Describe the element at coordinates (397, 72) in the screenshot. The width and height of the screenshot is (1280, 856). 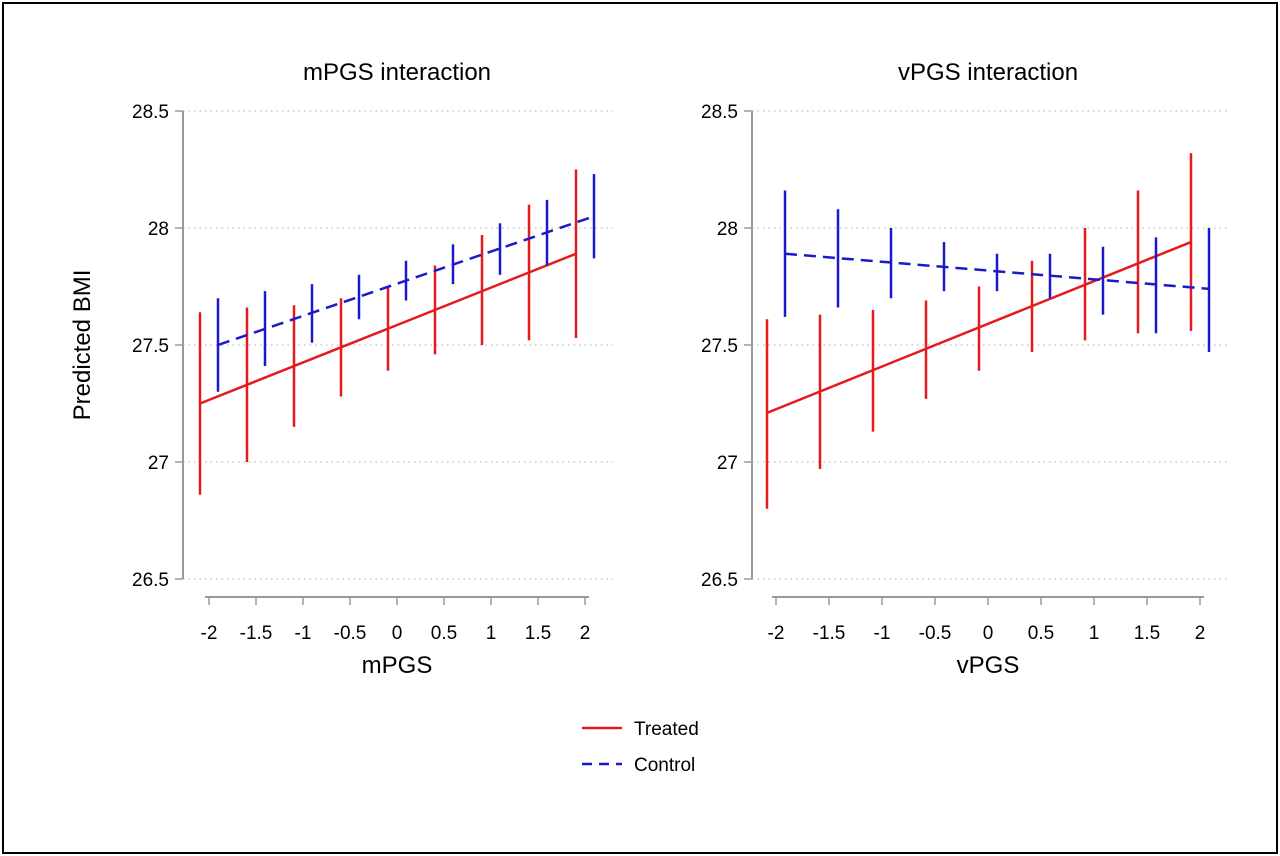
I see `chart-title: mPGS interaction` at that location.